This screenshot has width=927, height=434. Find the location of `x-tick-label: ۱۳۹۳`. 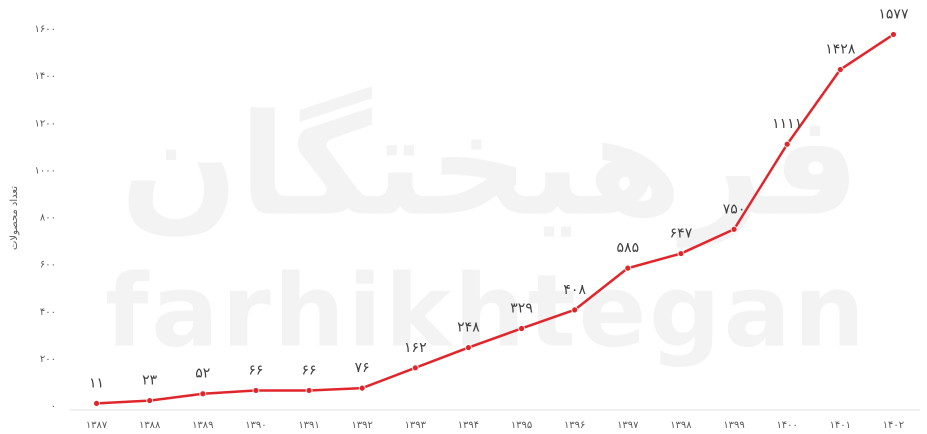

x-tick-label: ۱۳۹۳ is located at coordinates (416, 425).